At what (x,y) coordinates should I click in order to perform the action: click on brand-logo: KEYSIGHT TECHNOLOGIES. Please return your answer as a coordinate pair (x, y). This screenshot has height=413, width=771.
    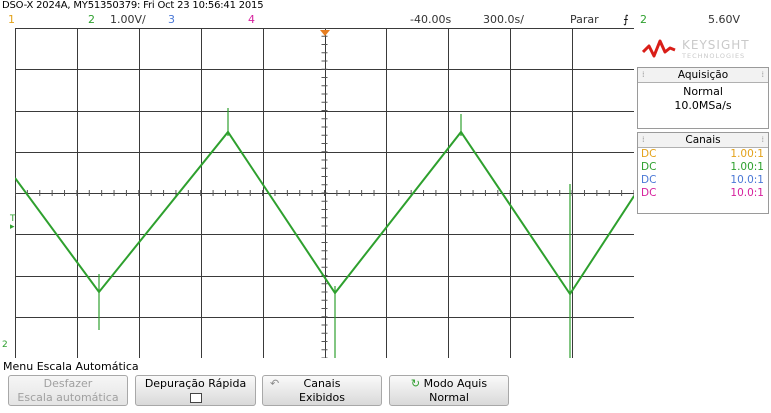
    Looking at the image, I should click on (702, 49).